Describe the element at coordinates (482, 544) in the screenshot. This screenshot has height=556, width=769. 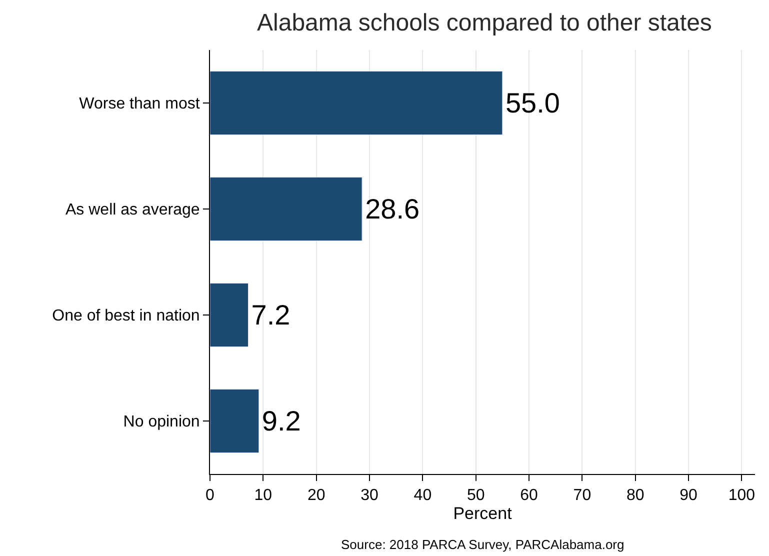
I see `source-note: Source: 2018 PARCA Survey, PARCAlabama.org` at that location.